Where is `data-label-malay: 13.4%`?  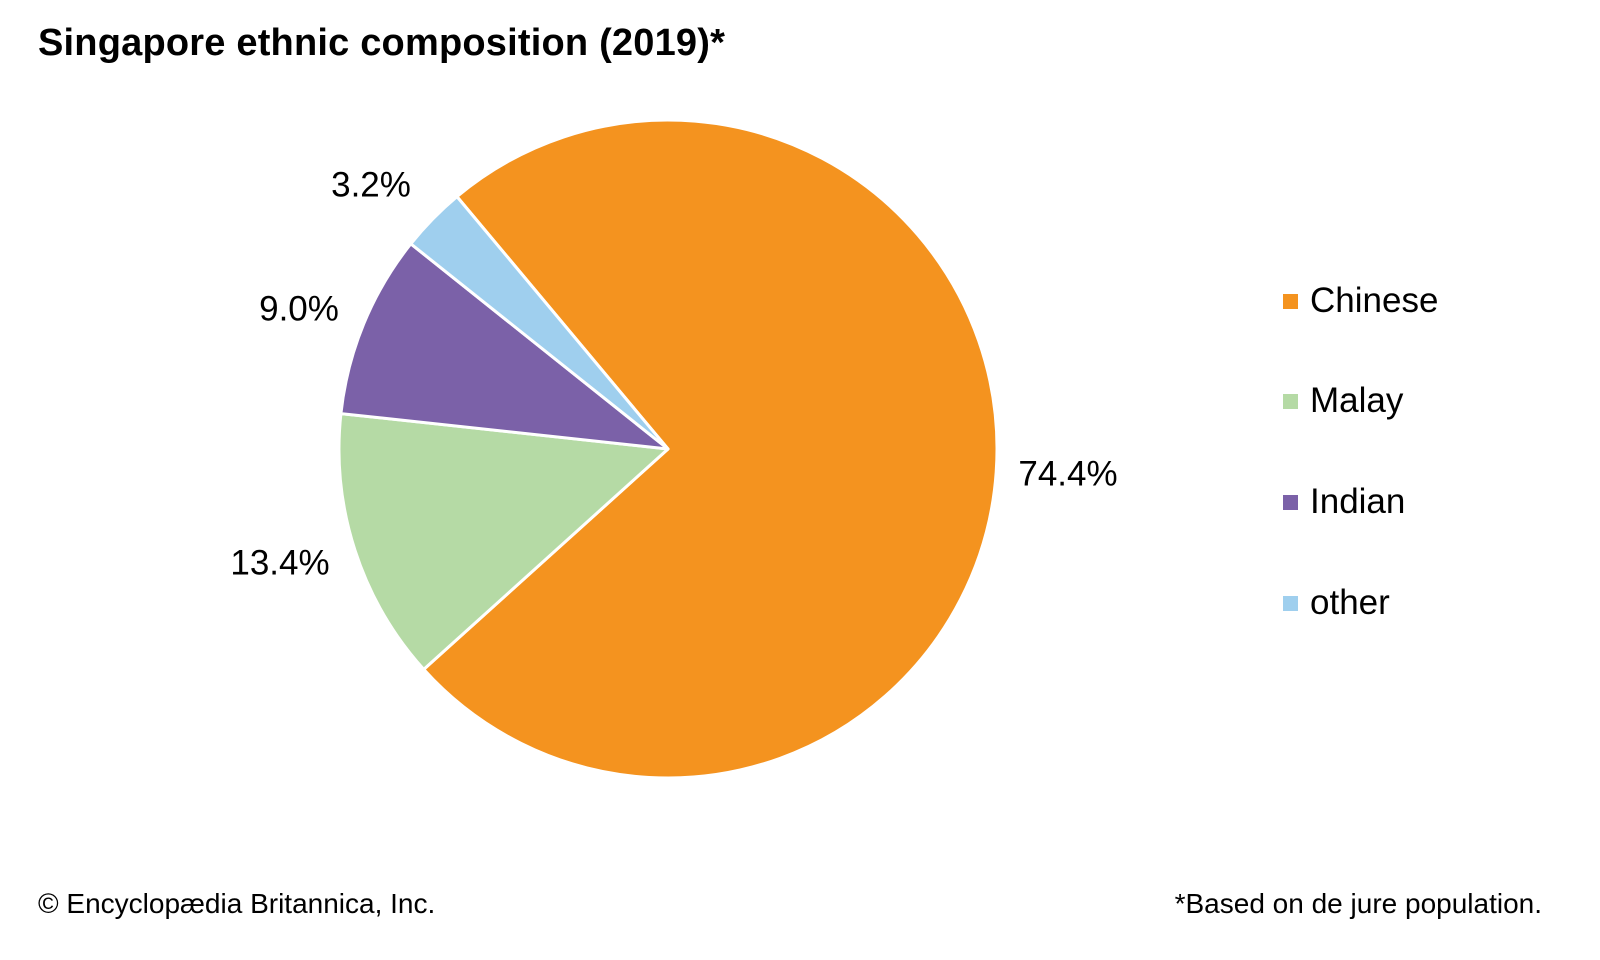
data-label-malay: 13.4% is located at coordinates (279, 562).